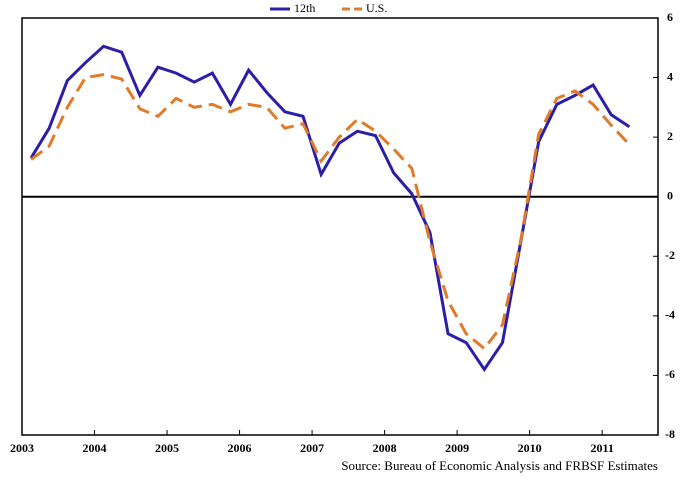  I want to click on x-tick-label: 2008, so click(385, 448).